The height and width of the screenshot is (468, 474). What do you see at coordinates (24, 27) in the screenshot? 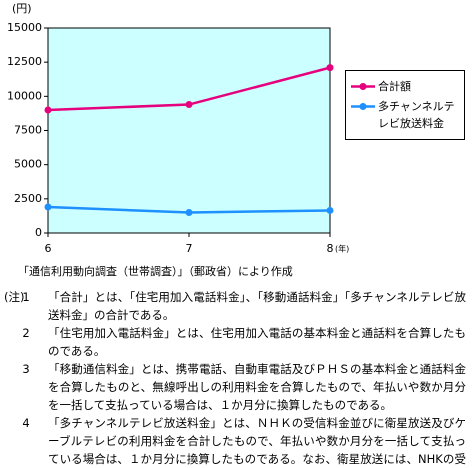
I see `y-tick-label: 15000` at bounding box center [24, 27].